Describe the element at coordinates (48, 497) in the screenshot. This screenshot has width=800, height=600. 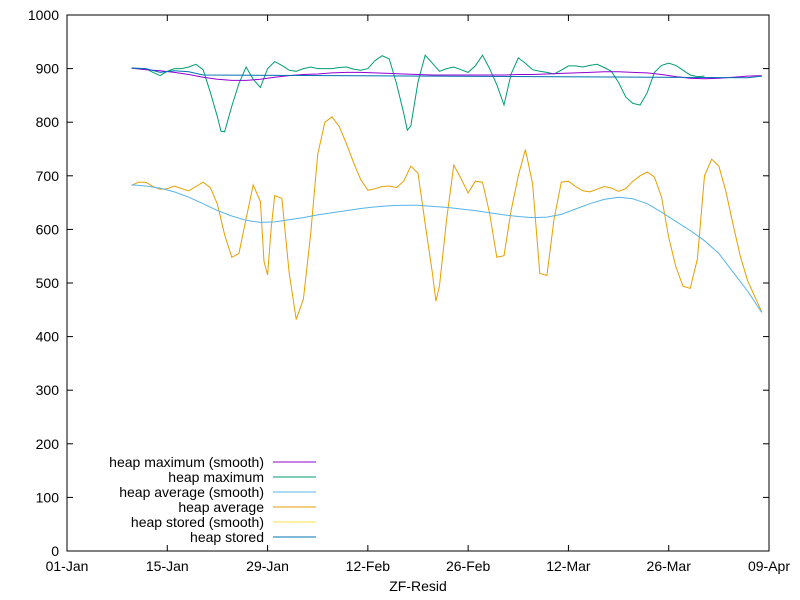
I see `y-tick-label: 100` at that location.